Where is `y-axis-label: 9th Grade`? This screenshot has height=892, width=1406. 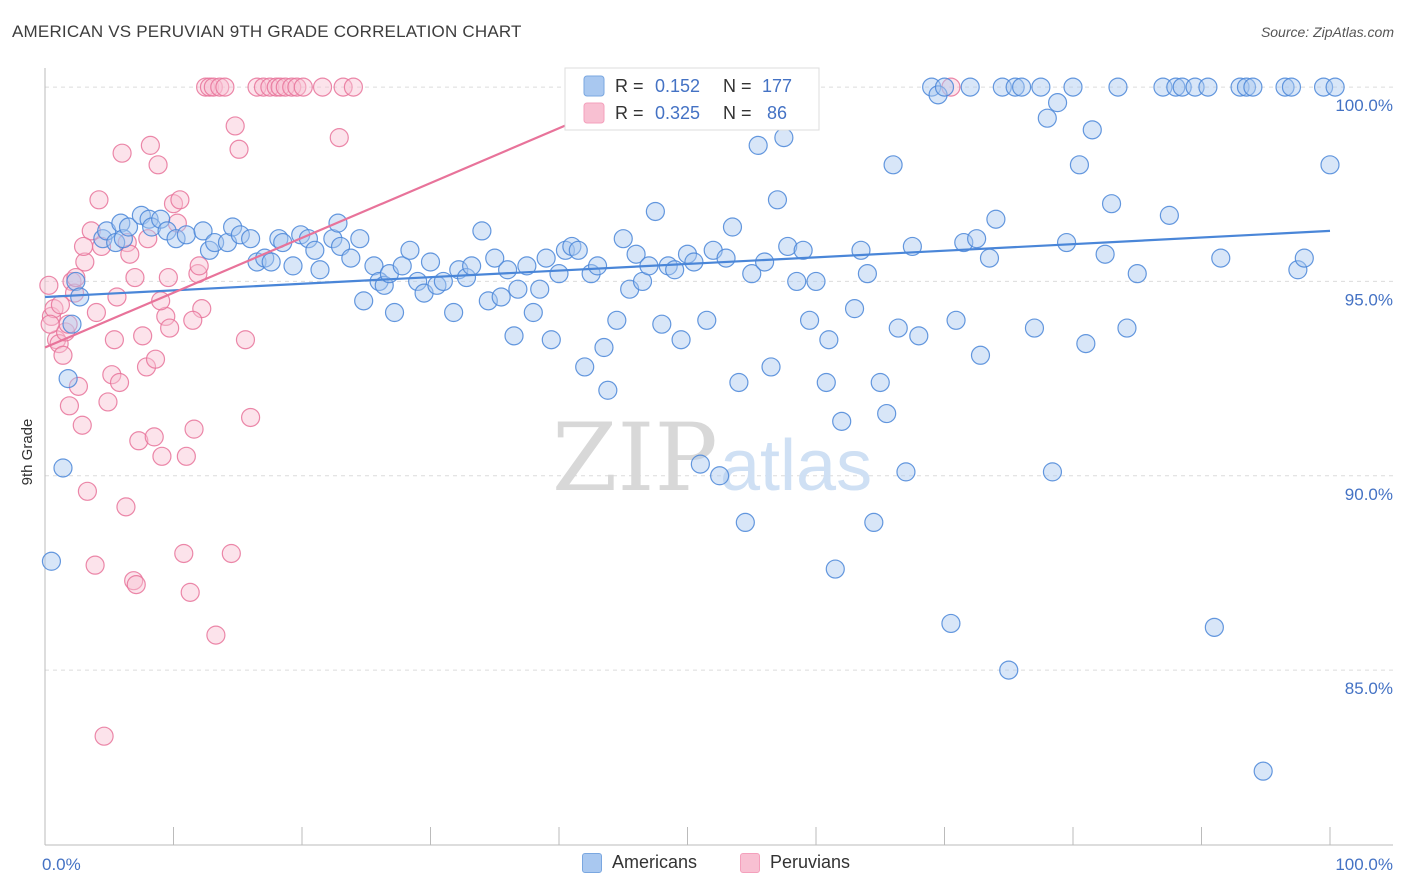
y-axis-label: 9th Grade is located at coordinates (27, 452).